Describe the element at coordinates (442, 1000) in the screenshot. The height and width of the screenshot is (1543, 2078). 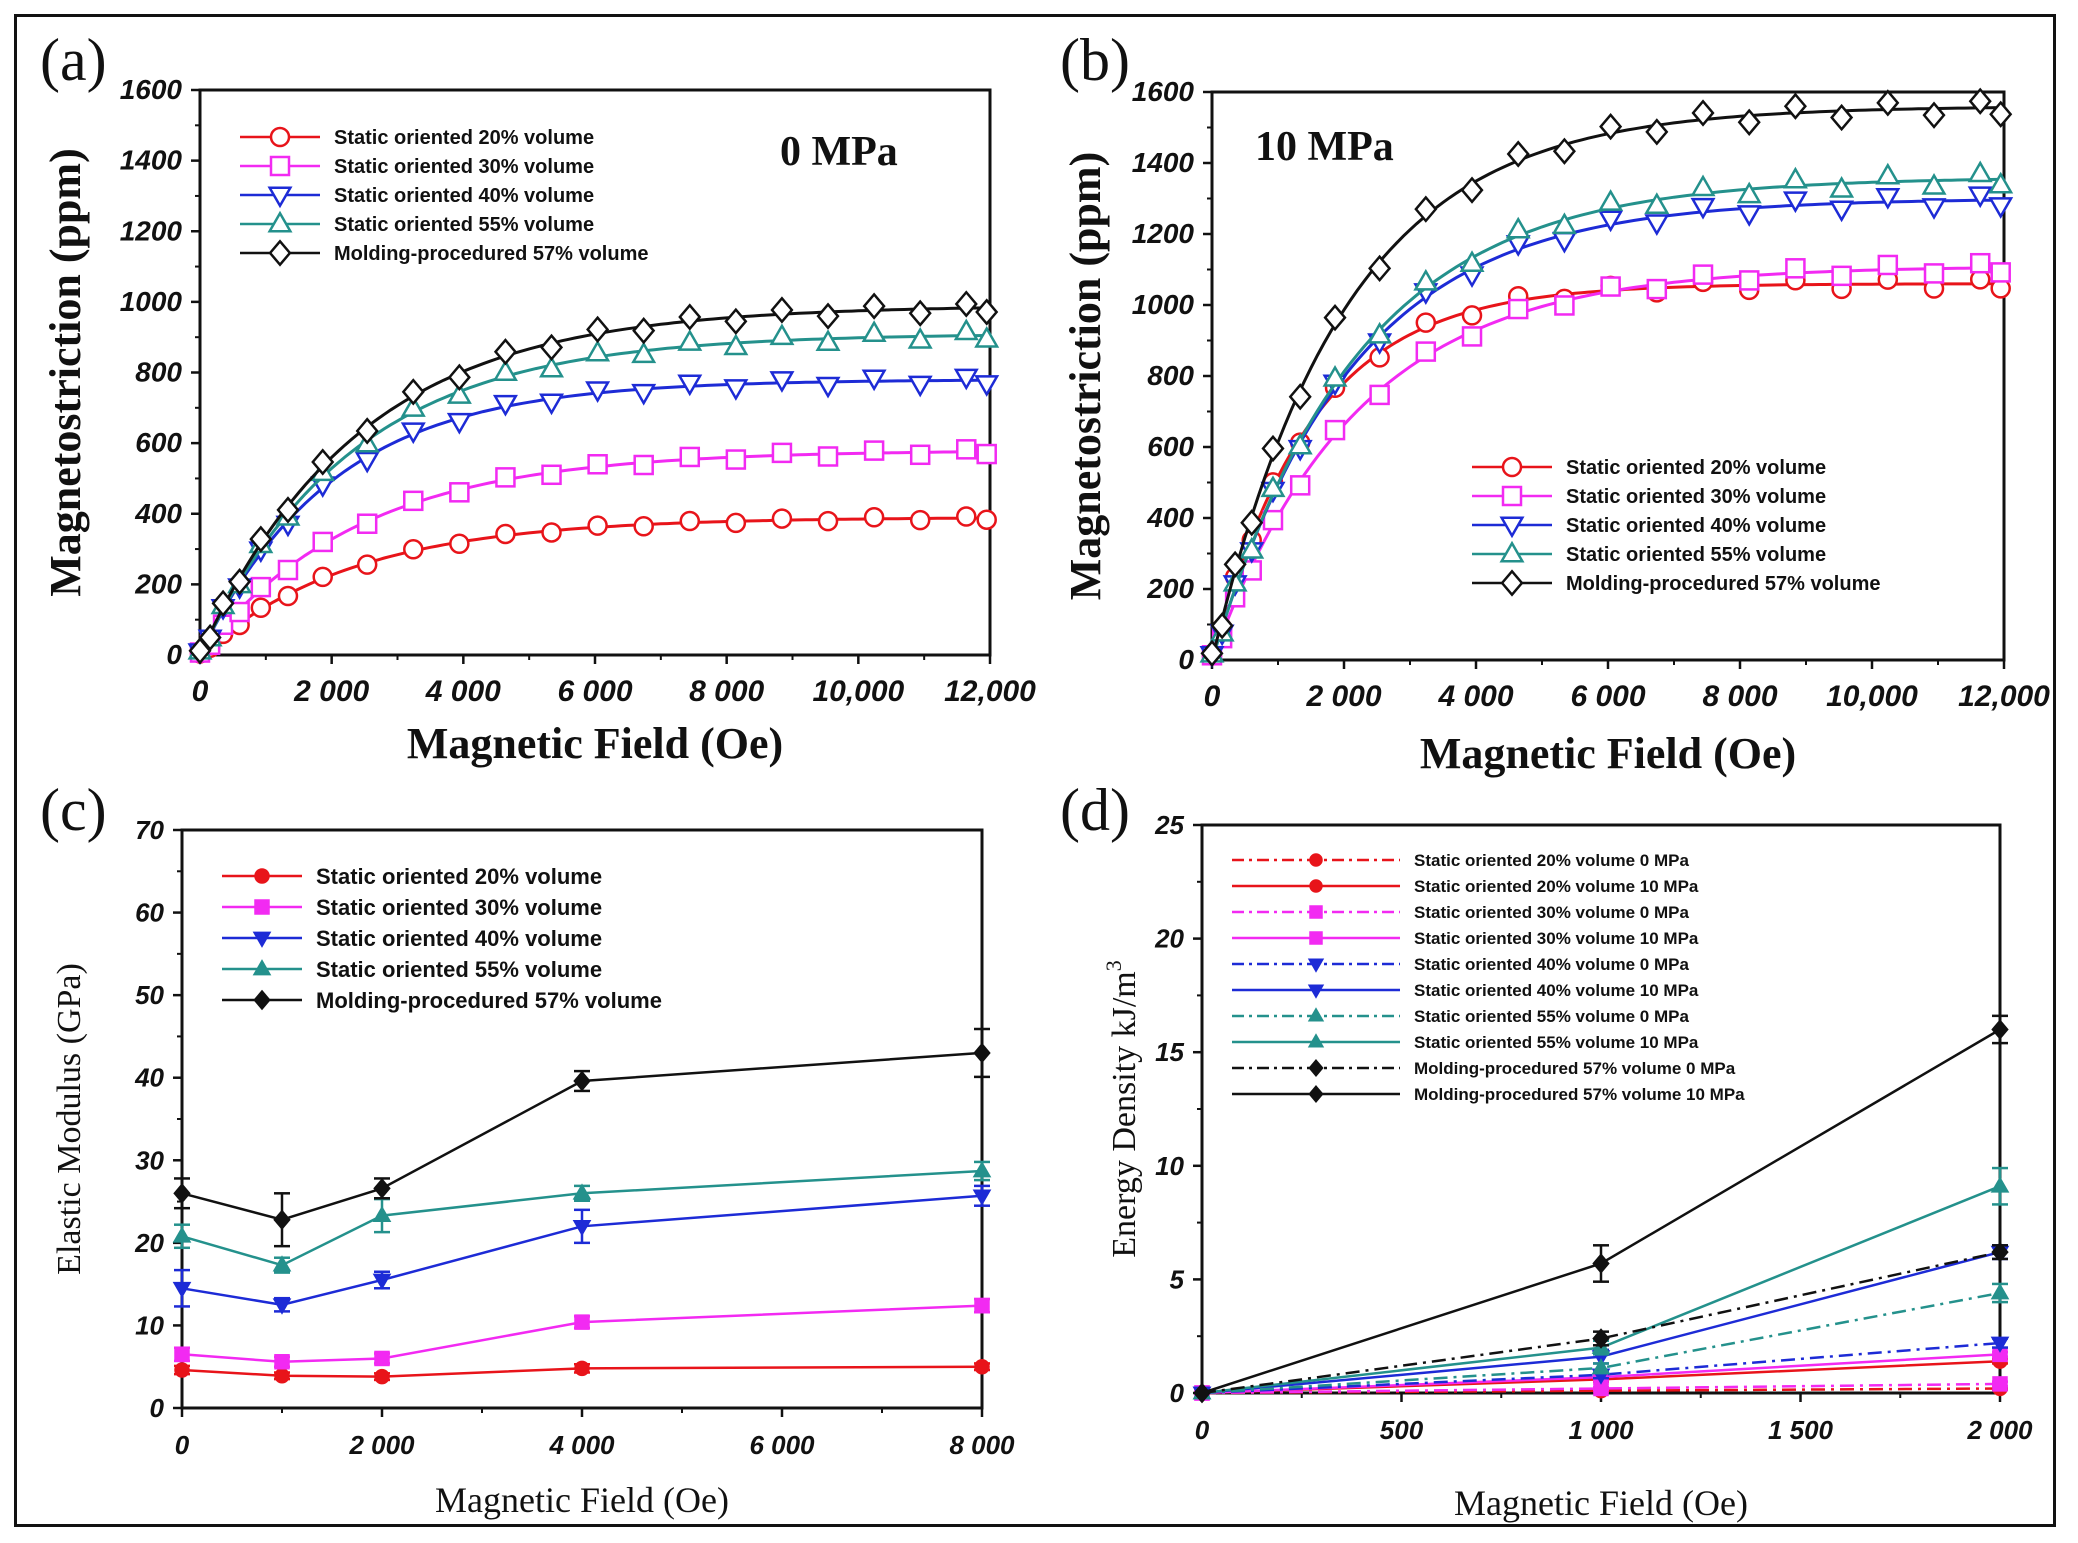
I see `legend-entry: Molding-procedured 57% volume` at that location.